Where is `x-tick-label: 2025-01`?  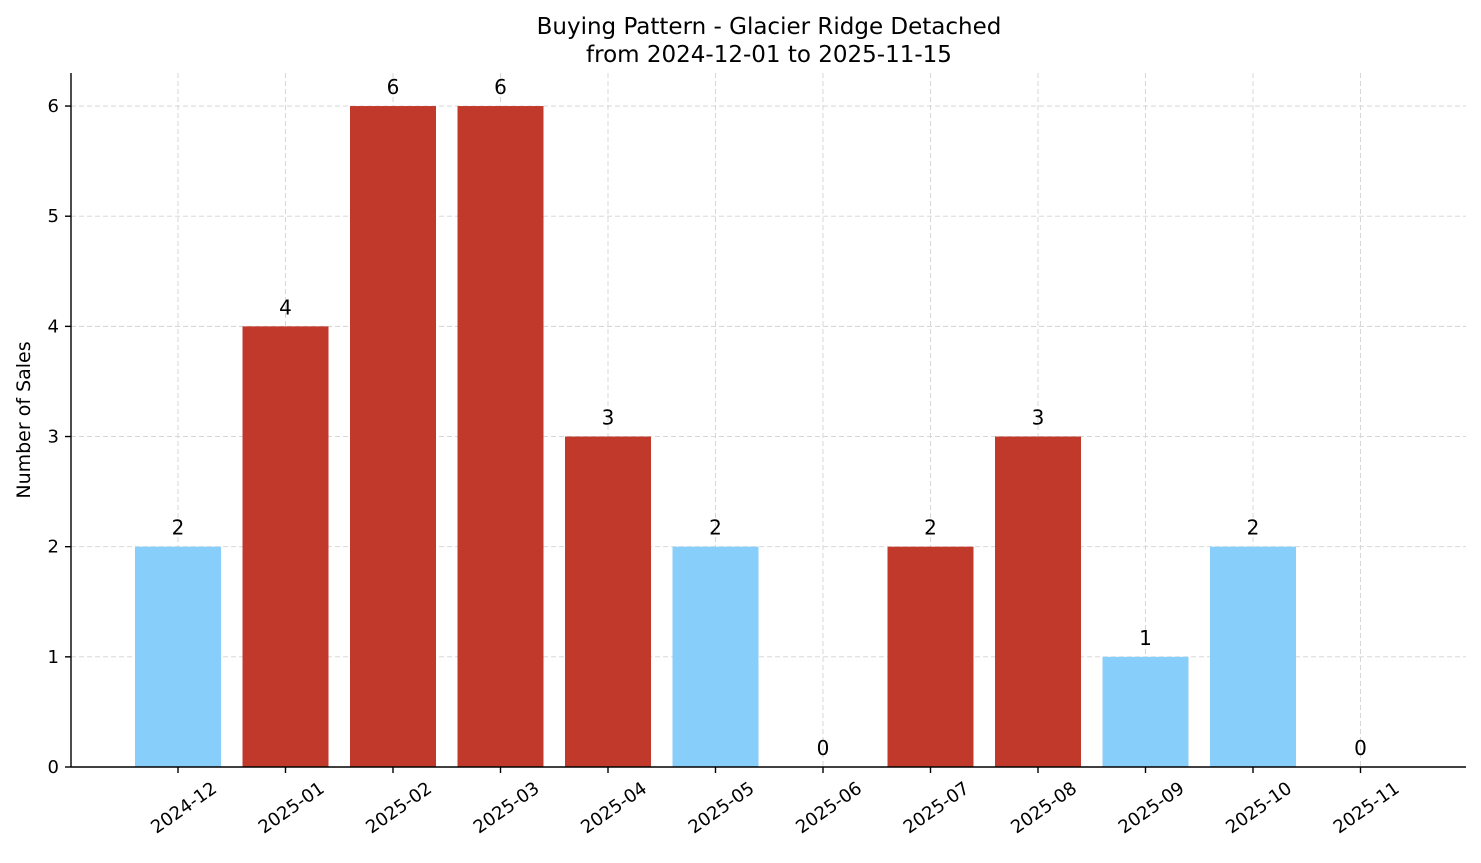
x-tick-label: 2025-01 is located at coordinates (292, 808).